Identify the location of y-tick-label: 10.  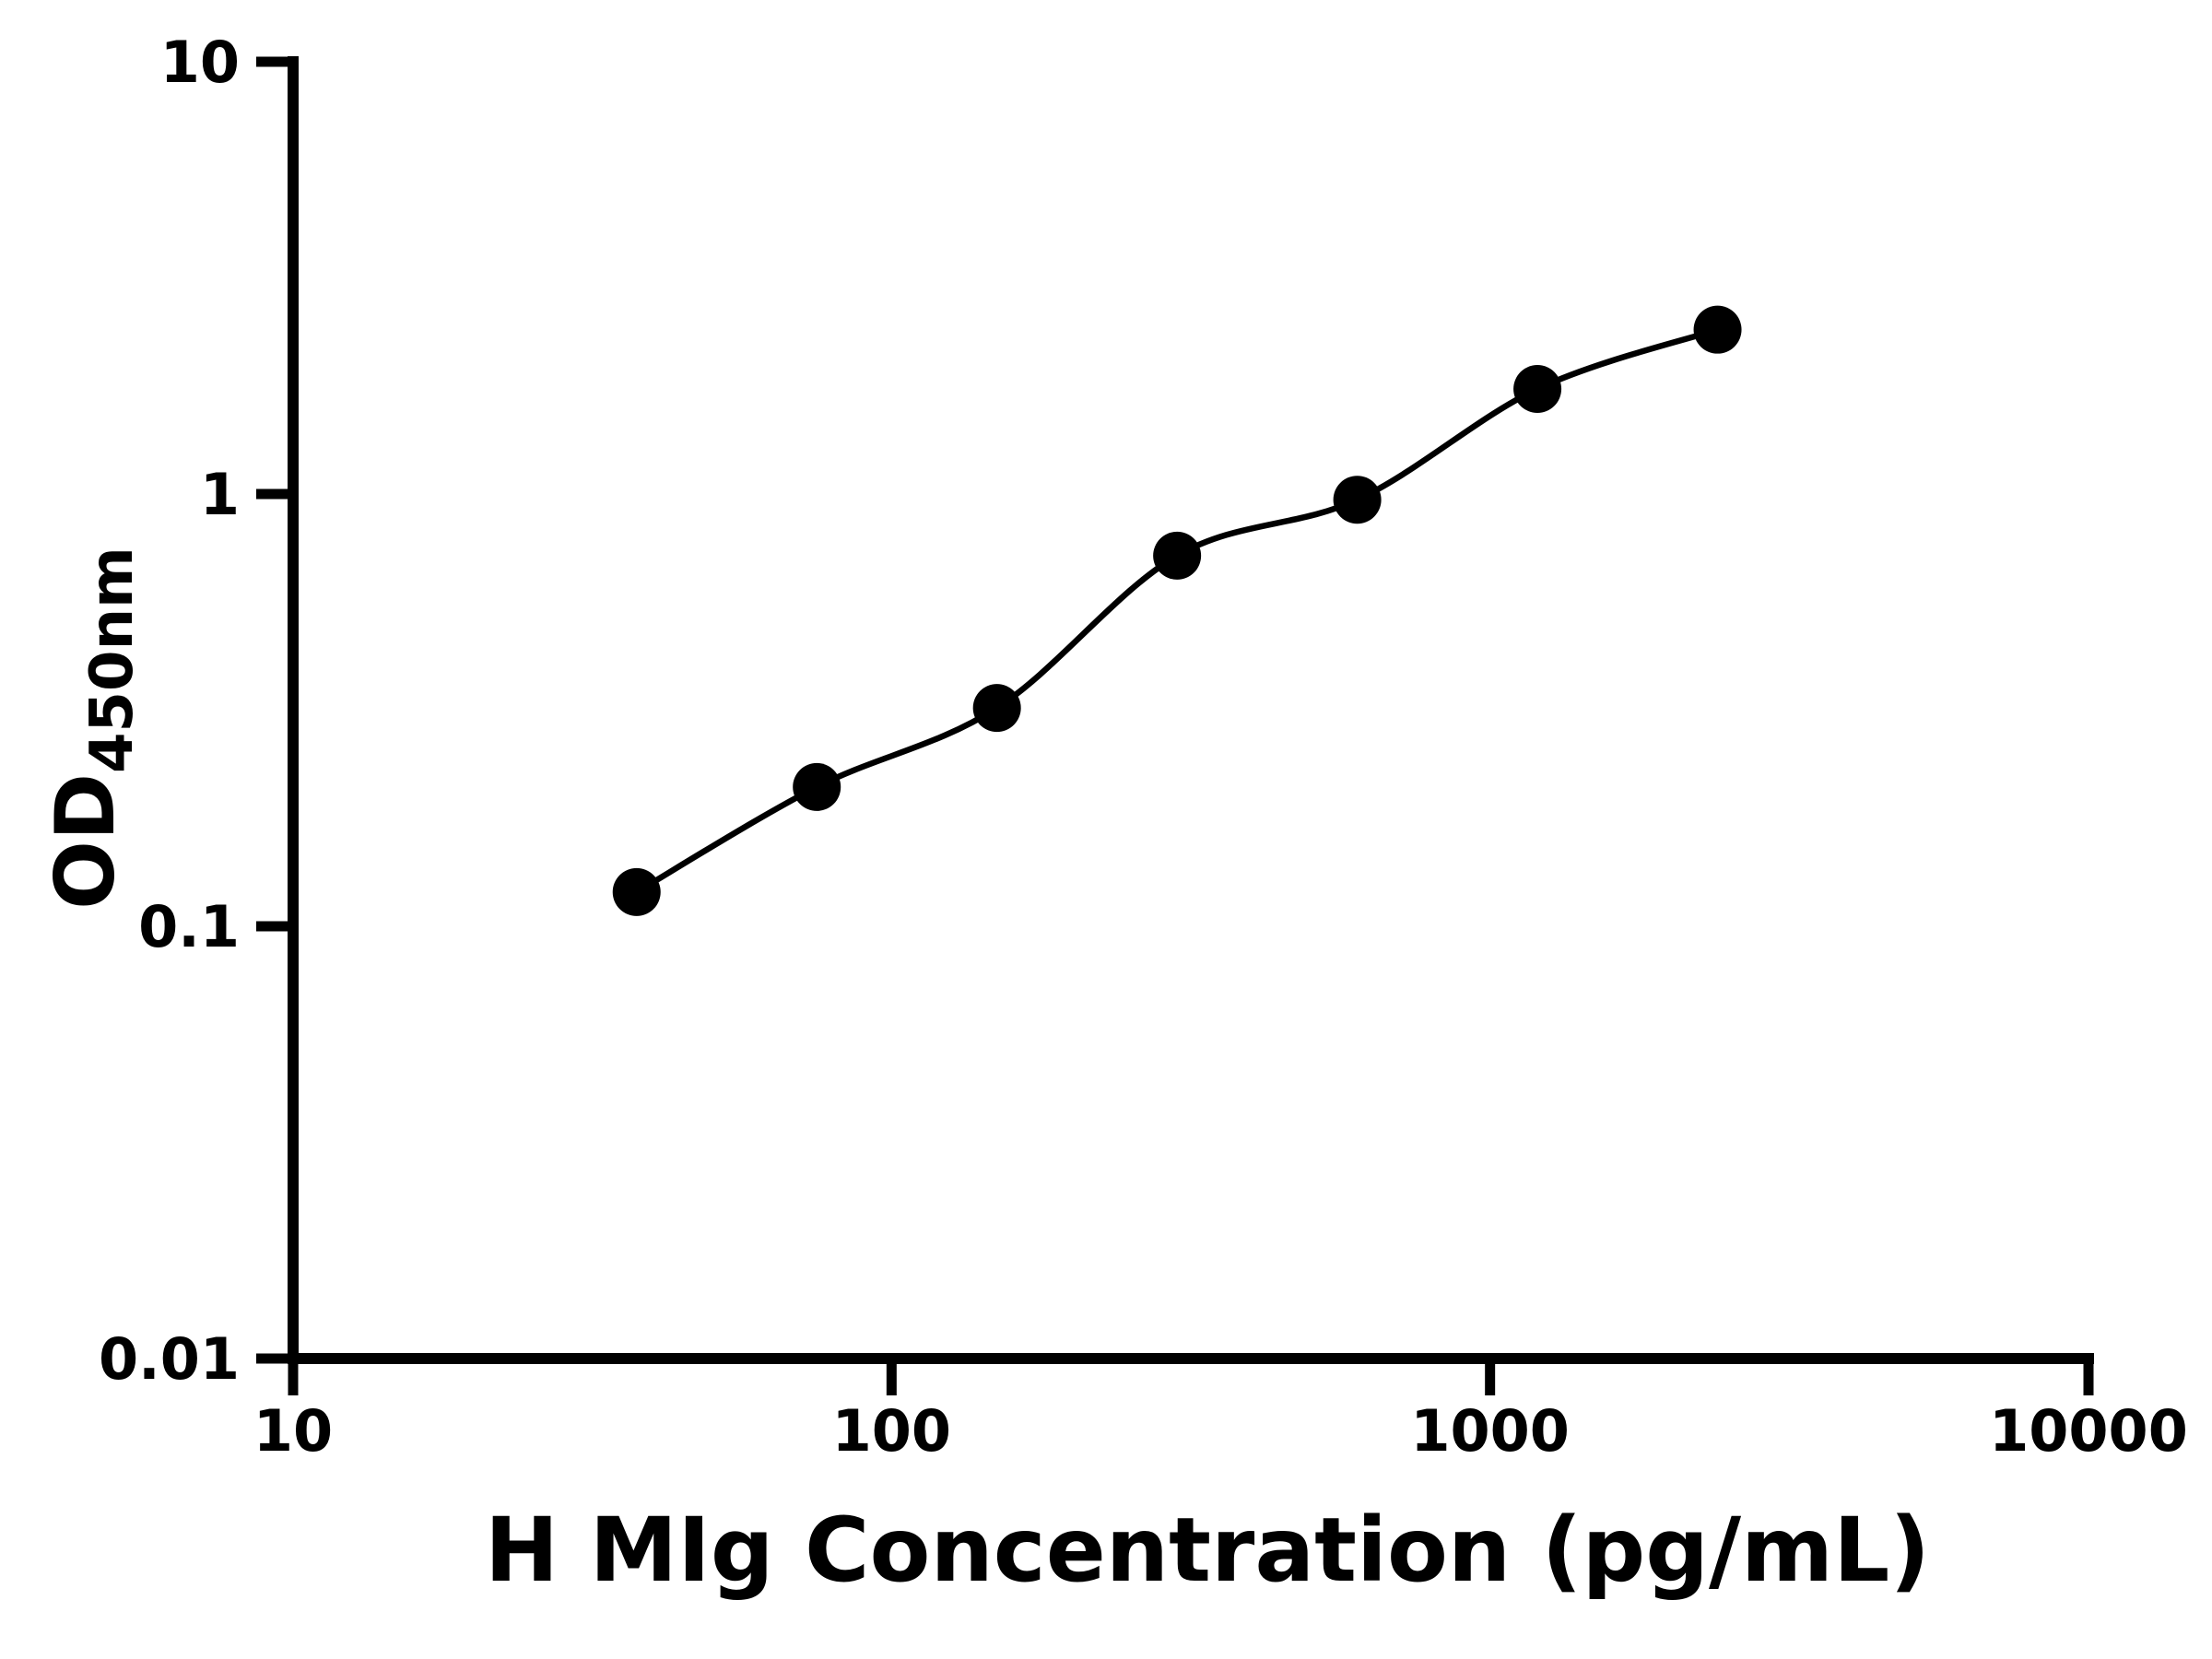
(200, 62).